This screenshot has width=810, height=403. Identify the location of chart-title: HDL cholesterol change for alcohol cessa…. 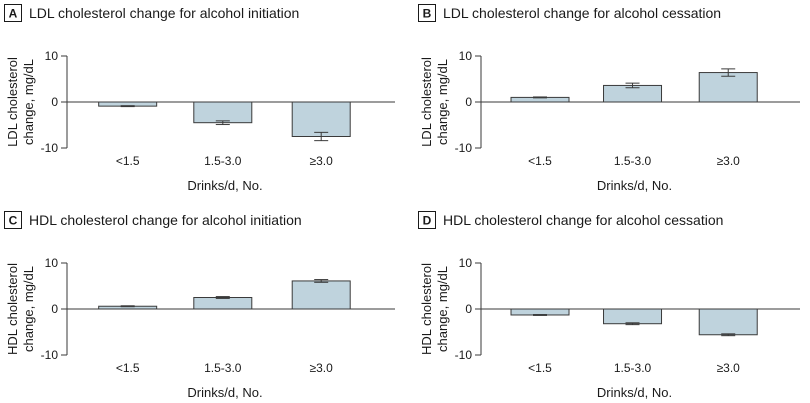
(583, 220).